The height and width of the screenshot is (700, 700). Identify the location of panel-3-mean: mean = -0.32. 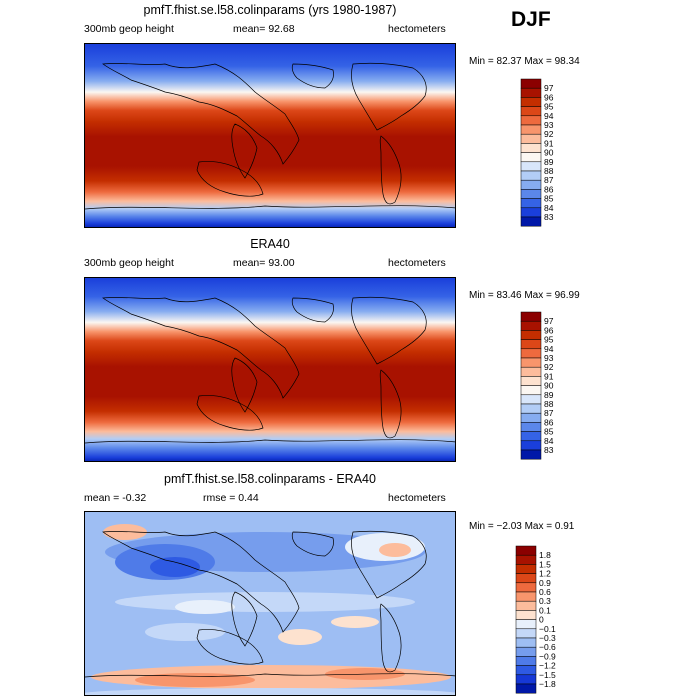
(115, 498).